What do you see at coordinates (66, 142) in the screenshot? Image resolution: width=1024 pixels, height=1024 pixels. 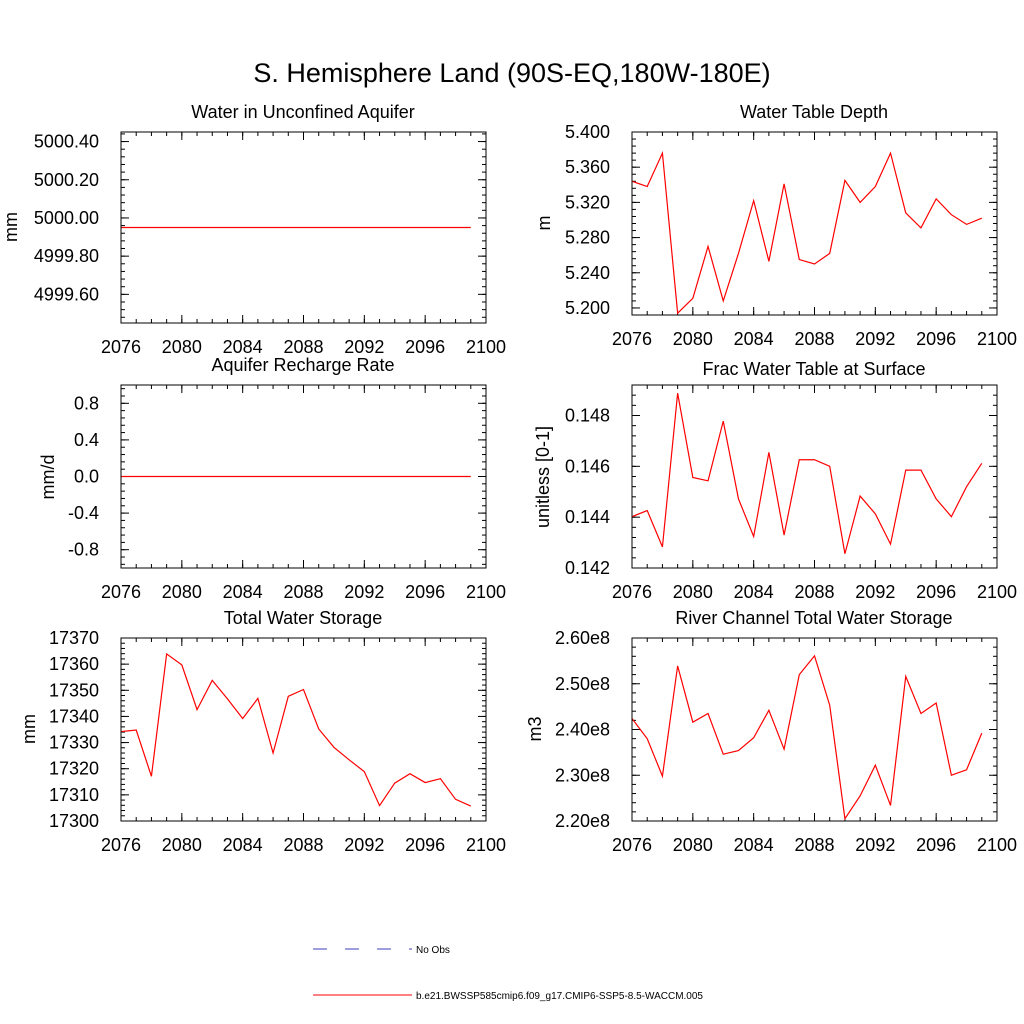 I see `y-tick-label: 5000.40` at bounding box center [66, 142].